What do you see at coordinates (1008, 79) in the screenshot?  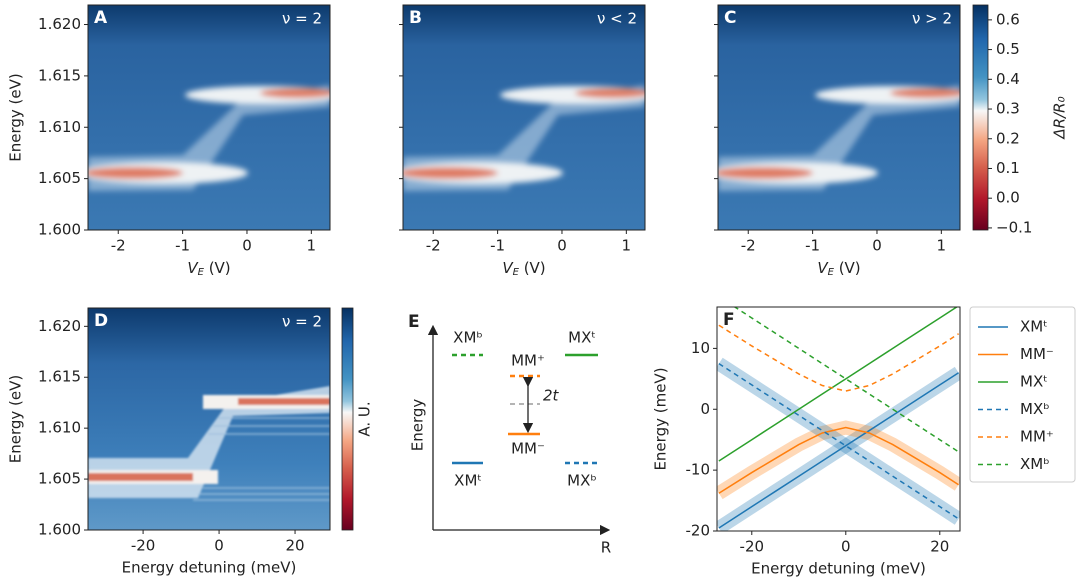 I see `colorbar-tick-label: 0.4` at bounding box center [1008, 79].